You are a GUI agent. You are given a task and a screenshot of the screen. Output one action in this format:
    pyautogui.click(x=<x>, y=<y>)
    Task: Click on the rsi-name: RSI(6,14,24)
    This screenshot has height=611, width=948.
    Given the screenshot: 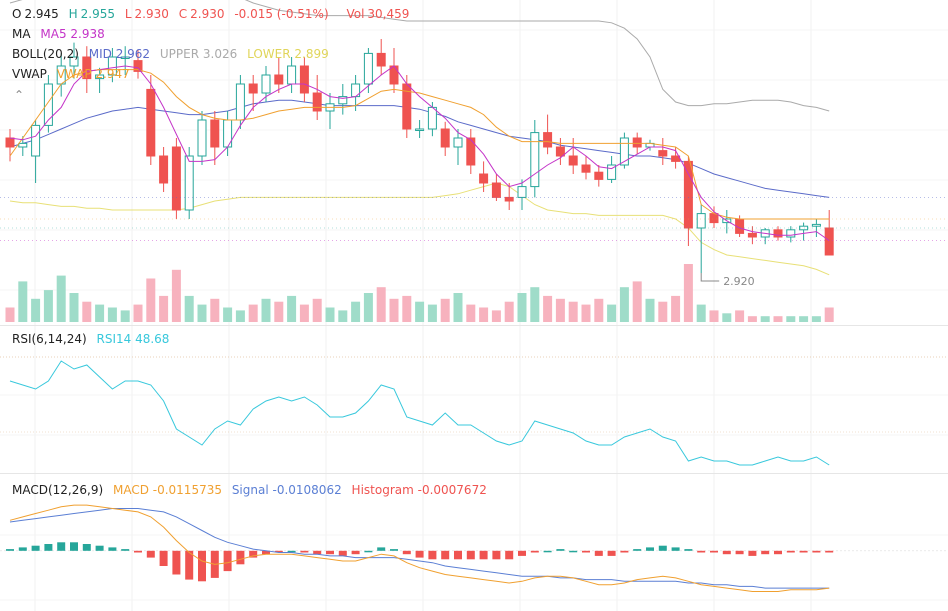 What is the action you would take?
    pyautogui.click(x=49, y=339)
    